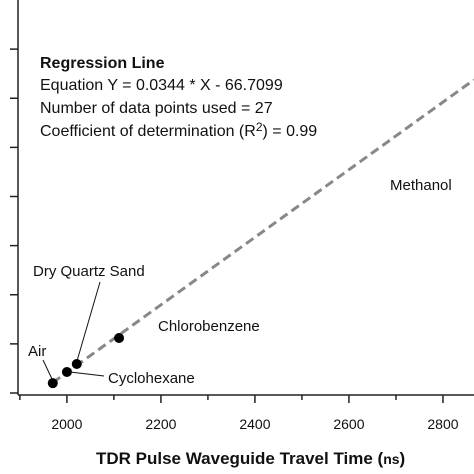 This screenshot has width=474, height=474. What do you see at coordinates (290, 131) in the screenshot?
I see `r2-text: ) = 0.99` at bounding box center [290, 131].